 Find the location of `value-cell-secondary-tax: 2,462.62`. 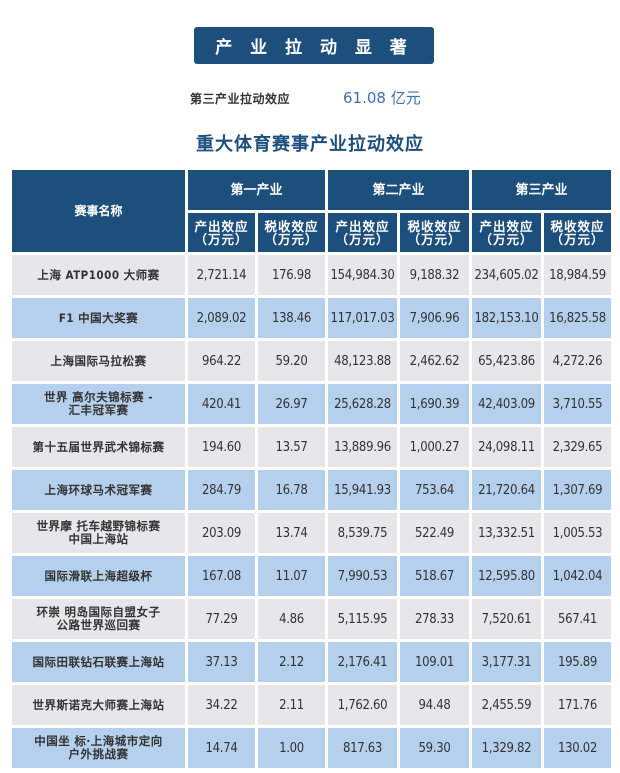

value-cell-secondary-tax: 2,462.62 is located at coordinates (434, 361).